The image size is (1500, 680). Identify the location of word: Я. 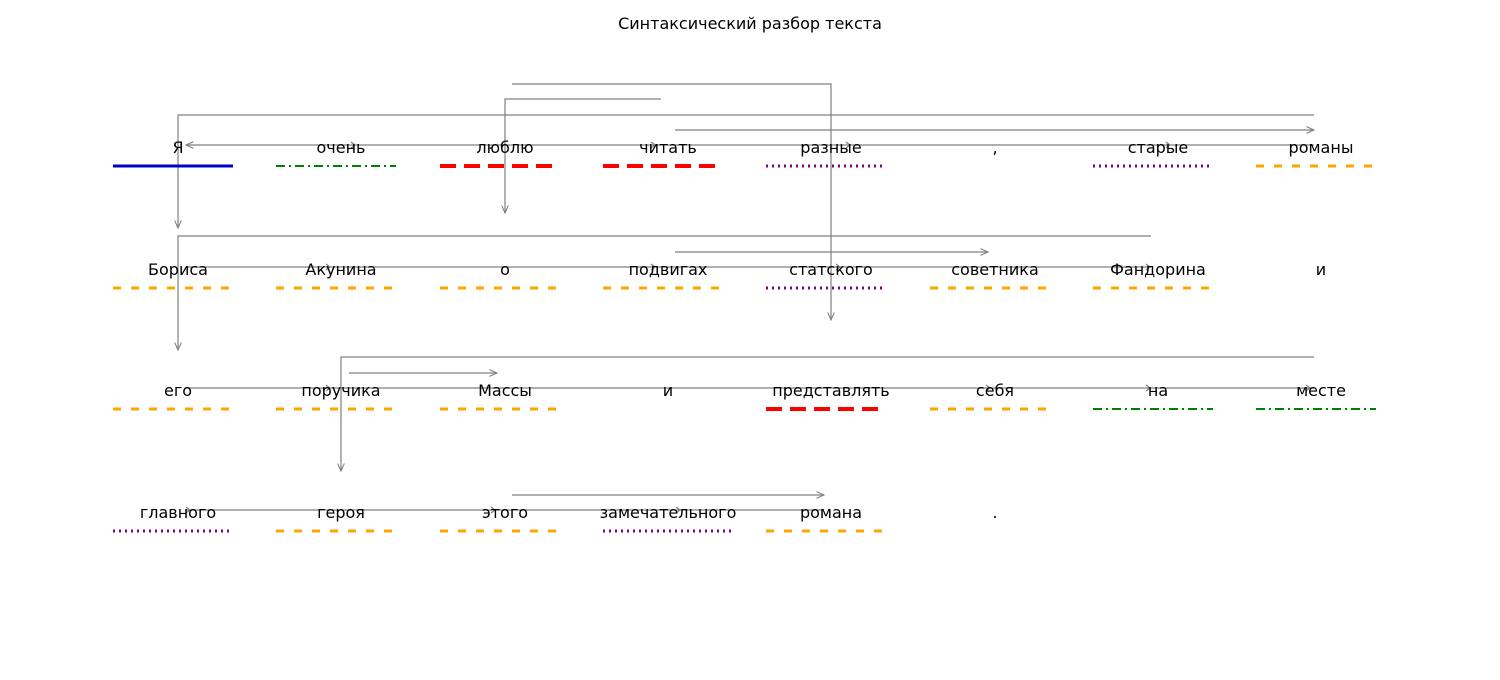
(177, 147).